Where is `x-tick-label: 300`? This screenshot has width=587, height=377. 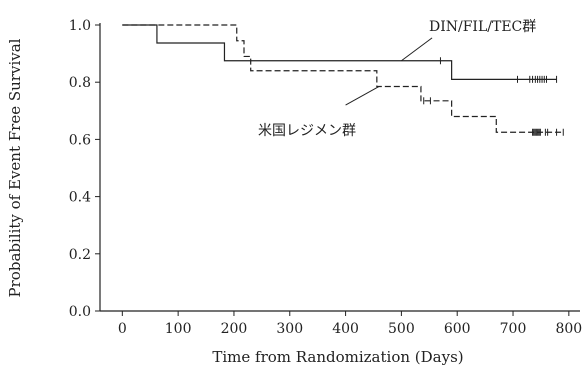 x-tick-label: 300 is located at coordinates (289, 329).